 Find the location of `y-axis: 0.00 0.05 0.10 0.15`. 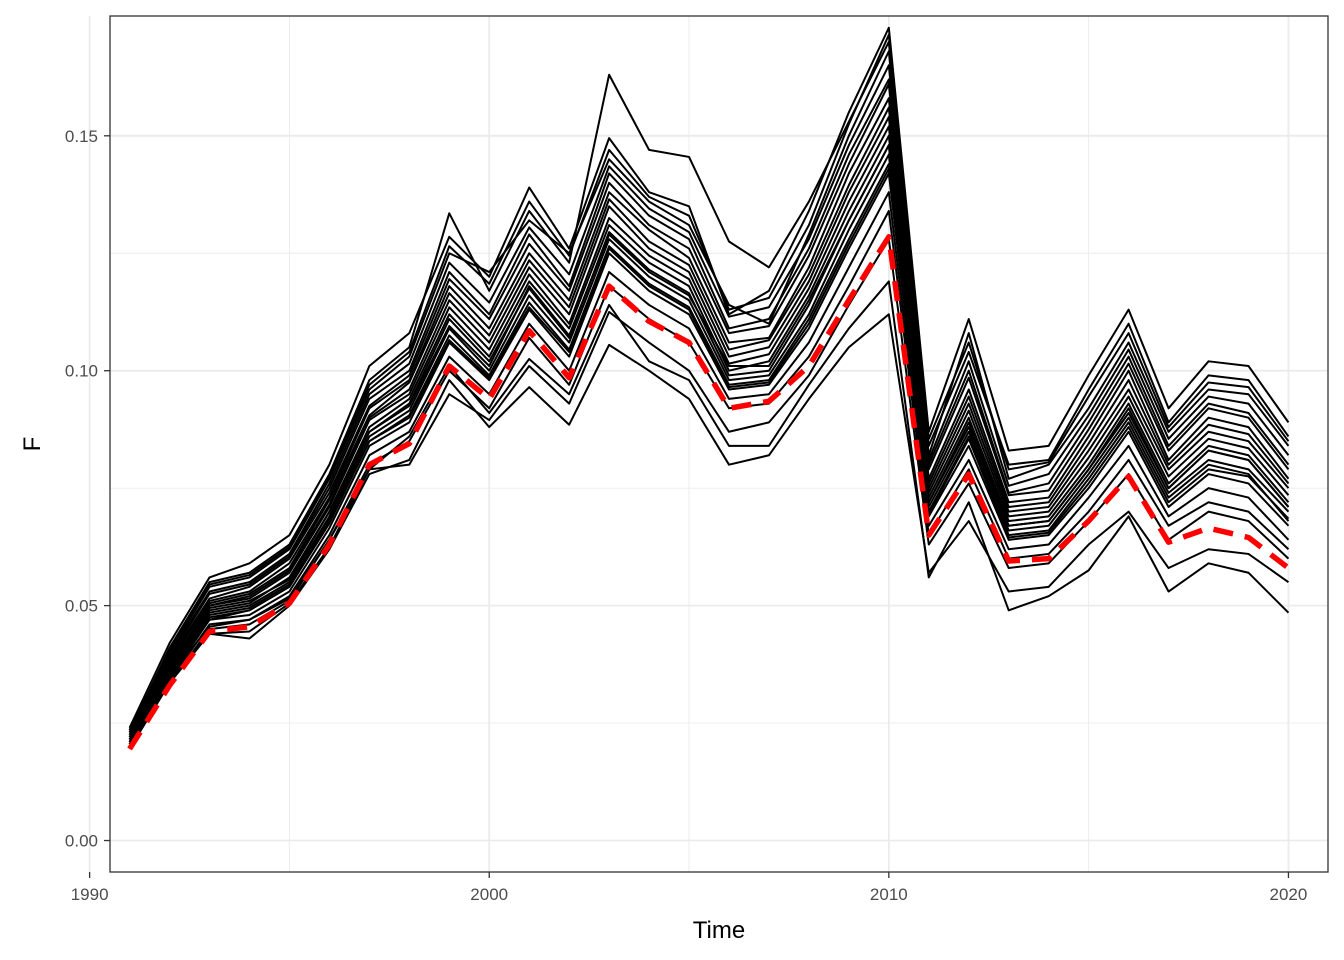

y-axis: 0.00 0.05 0.10 0.15 is located at coordinates (87, 489).